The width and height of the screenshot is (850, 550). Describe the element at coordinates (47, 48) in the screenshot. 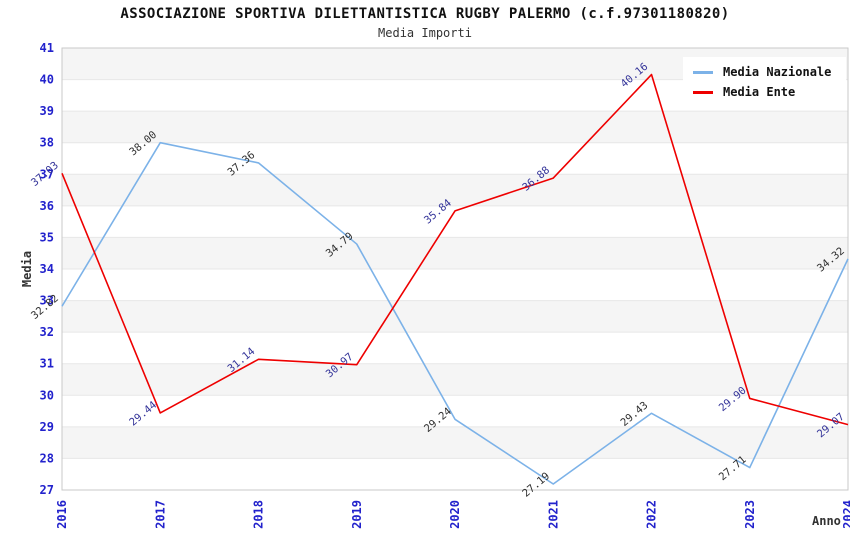

I see `y-tick-label: 41` at that location.